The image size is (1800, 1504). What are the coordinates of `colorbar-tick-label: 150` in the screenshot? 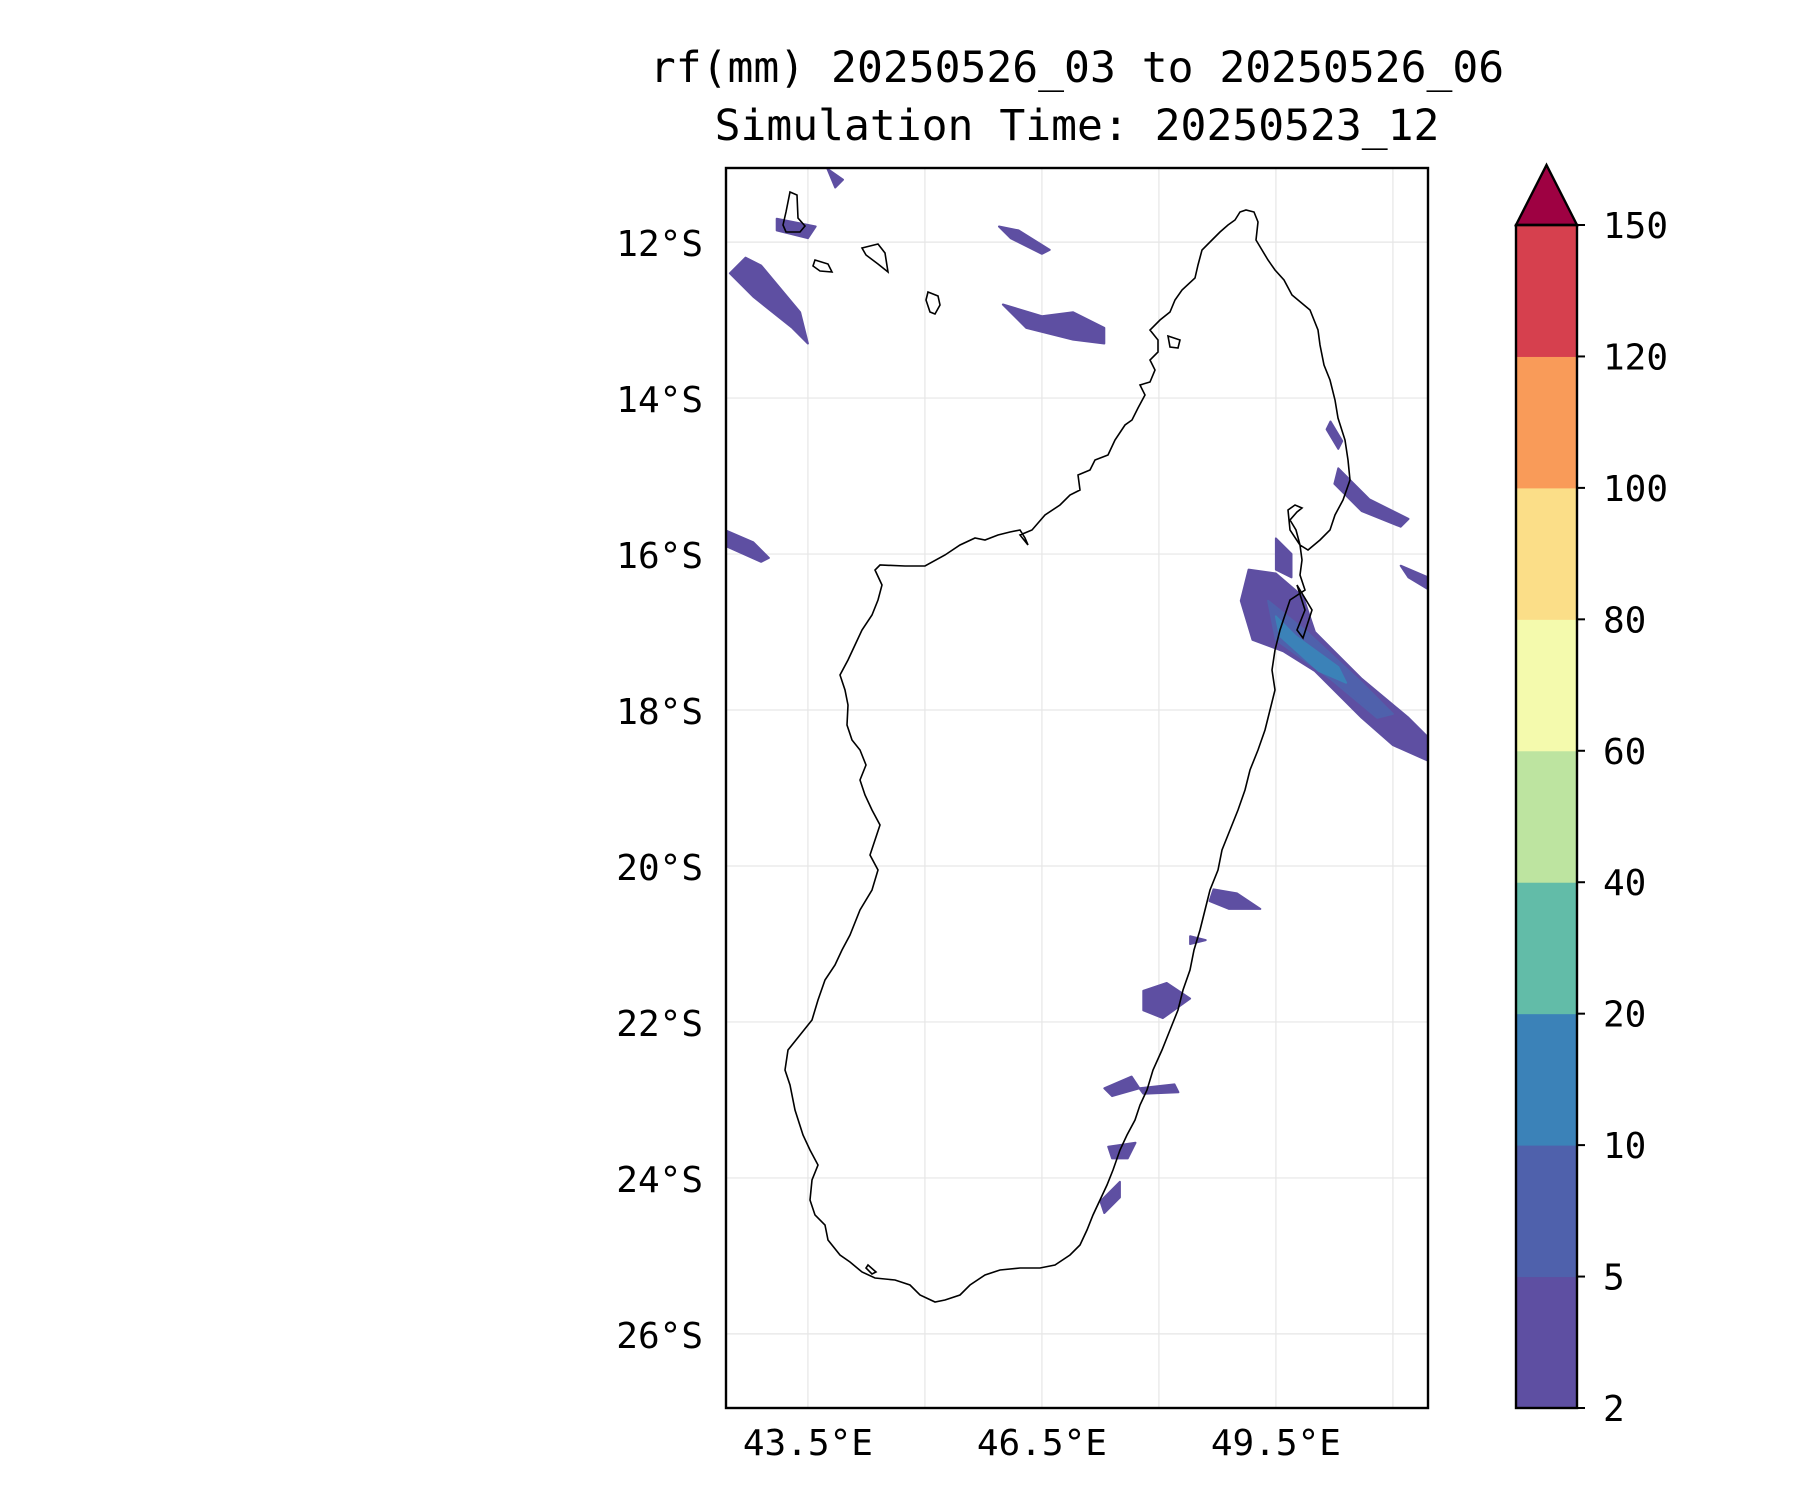 It's located at (1635, 226).